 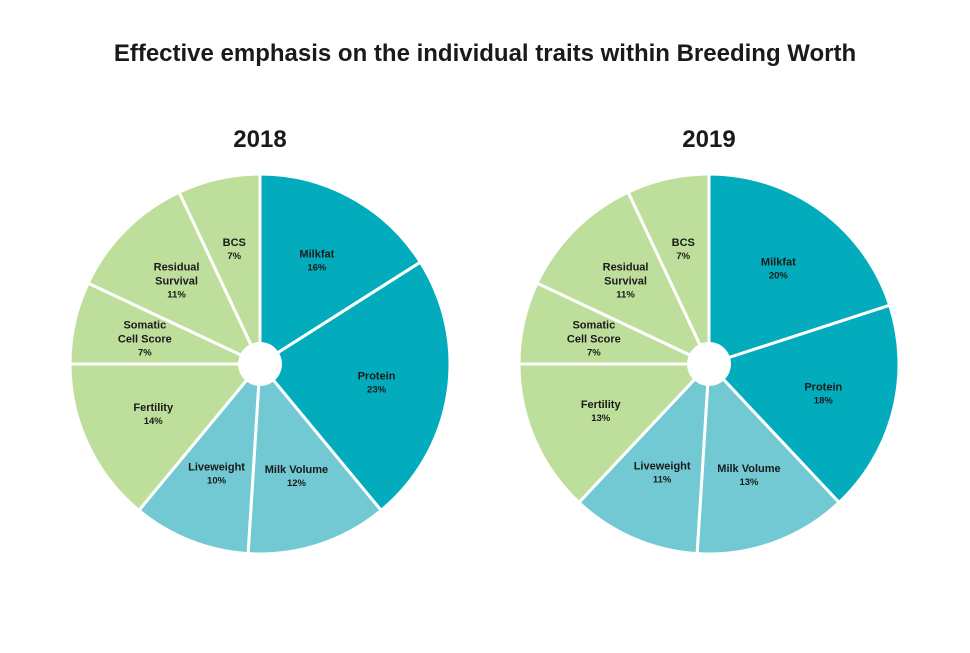 What do you see at coordinates (154, 421) in the screenshot?
I see `slice-value-fertility: 14%` at bounding box center [154, 421].